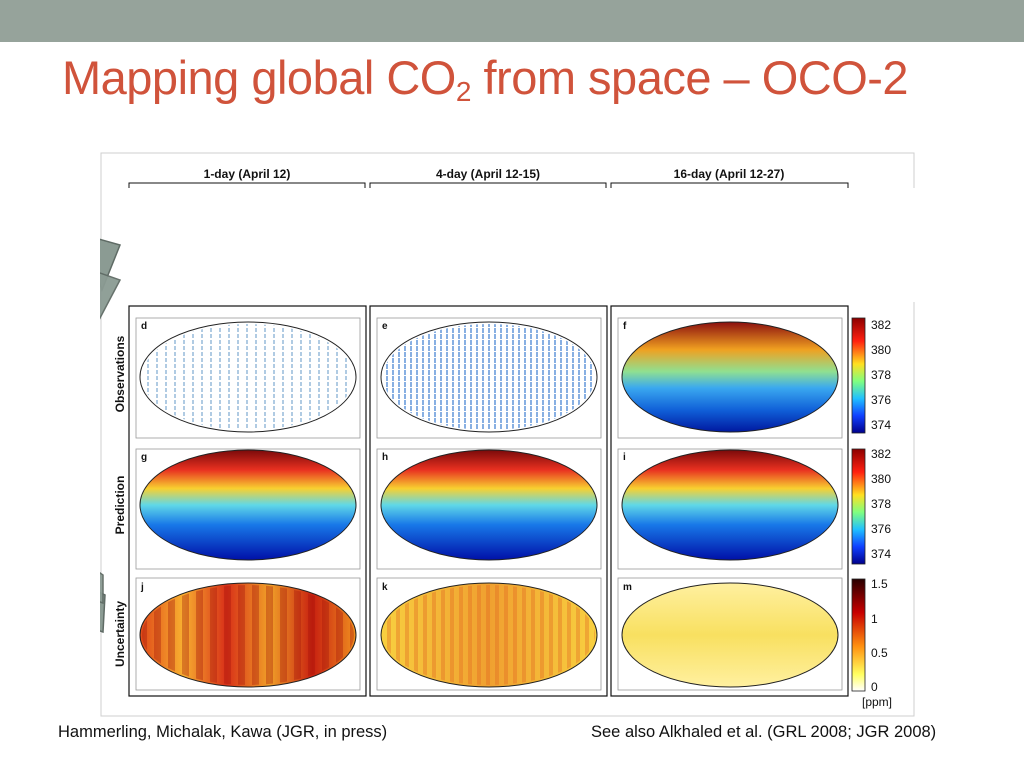  I want to click on panel-letter-j: j, so click(142, 587).